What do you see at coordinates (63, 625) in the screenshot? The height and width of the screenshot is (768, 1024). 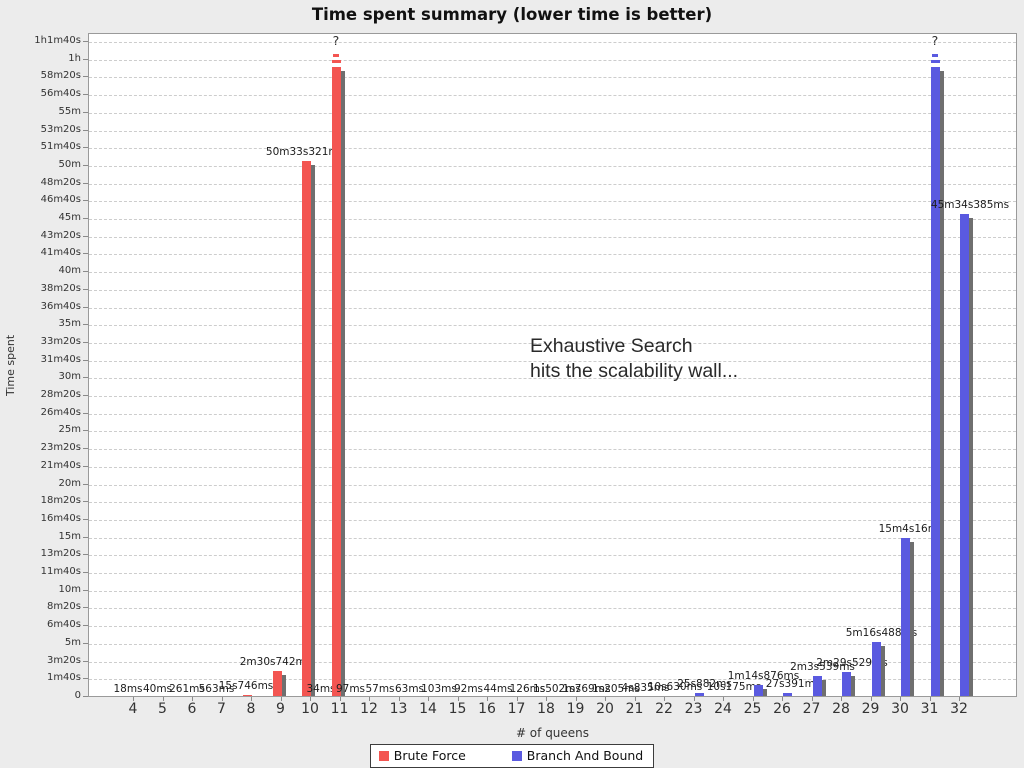 I see `y-tick-label: 6m40s` at bounding box center [63, 625].